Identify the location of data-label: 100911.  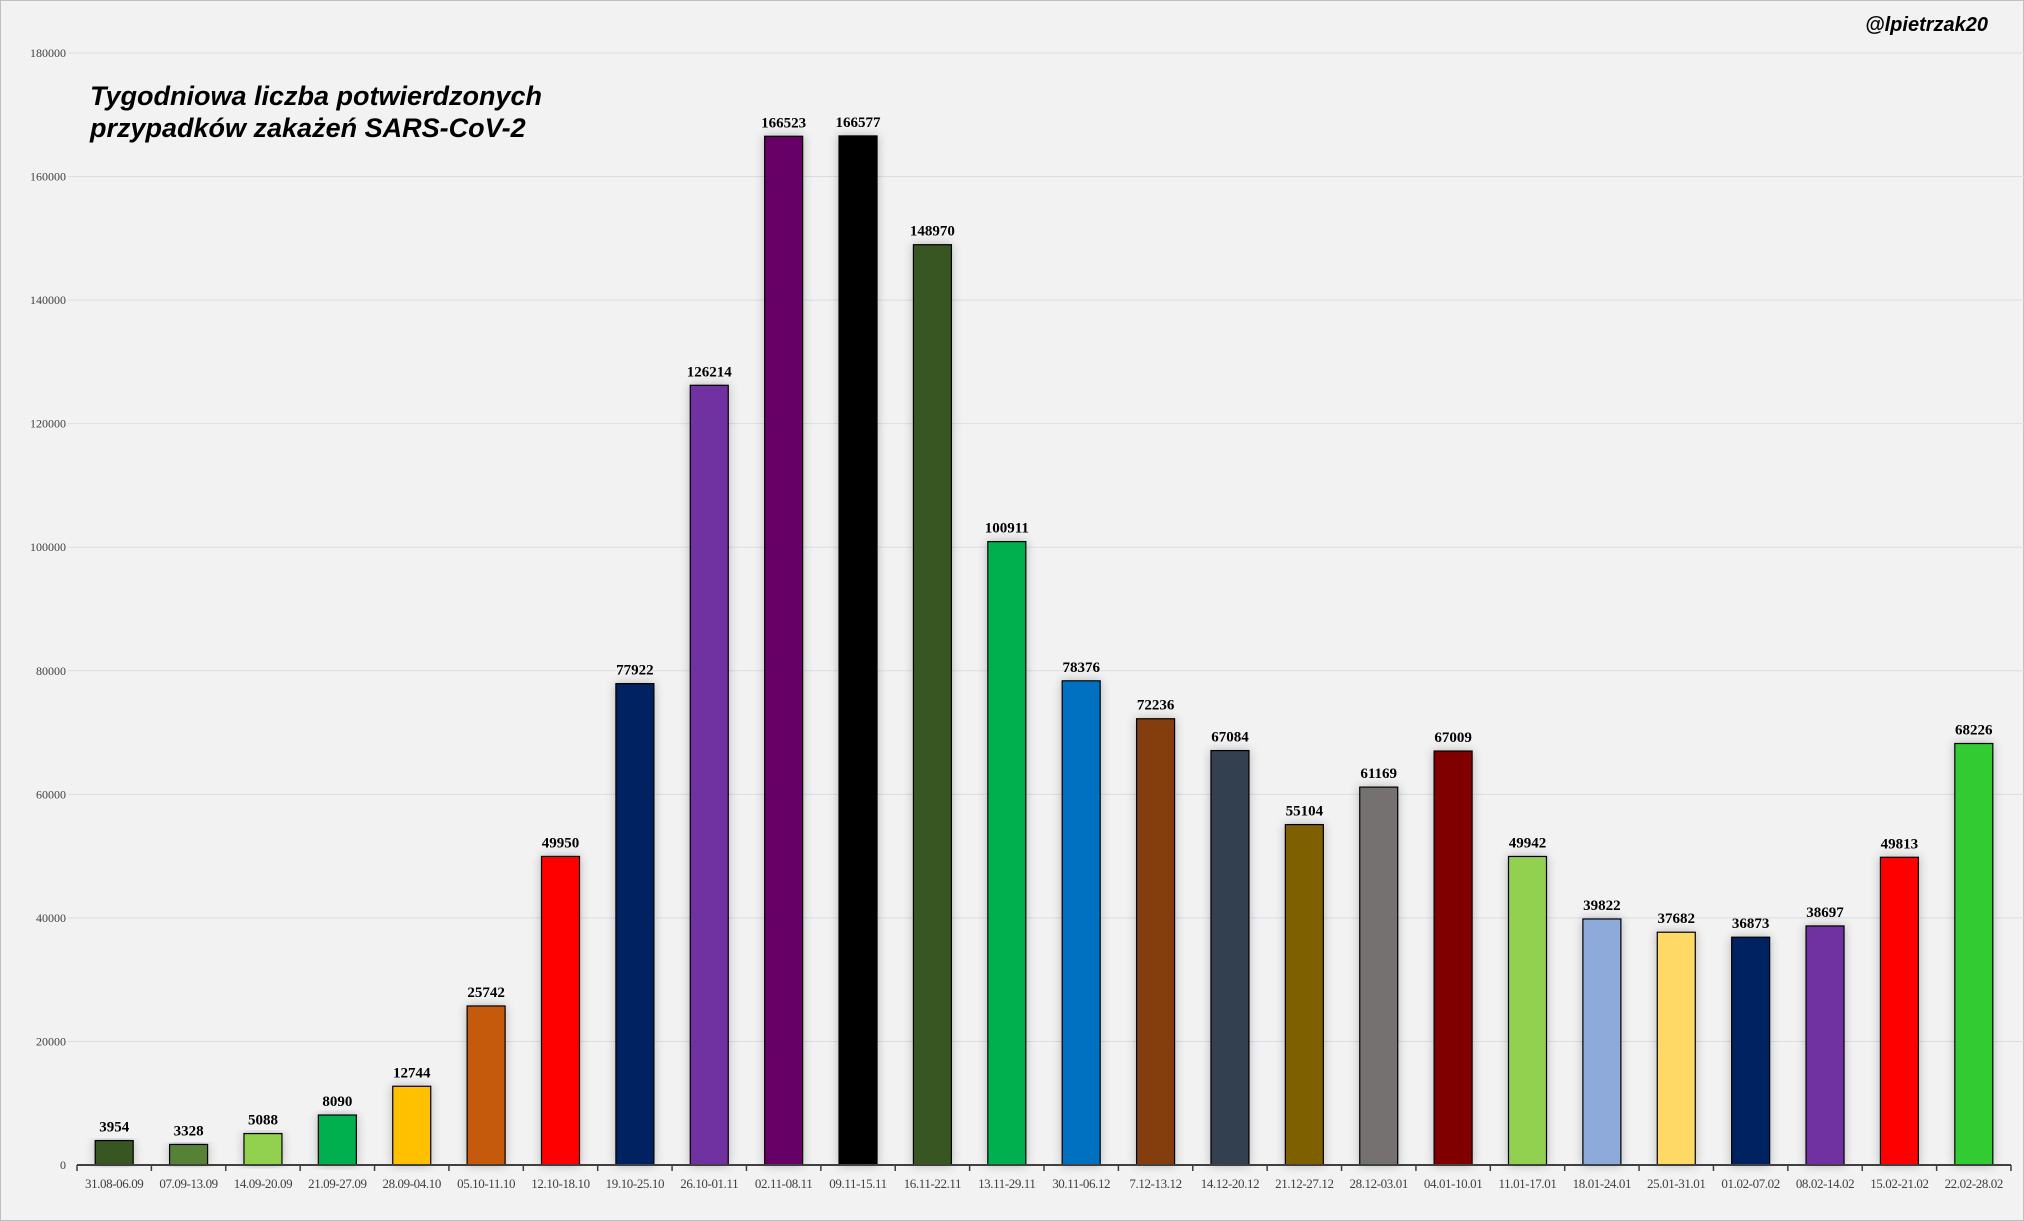
(1007, 529).